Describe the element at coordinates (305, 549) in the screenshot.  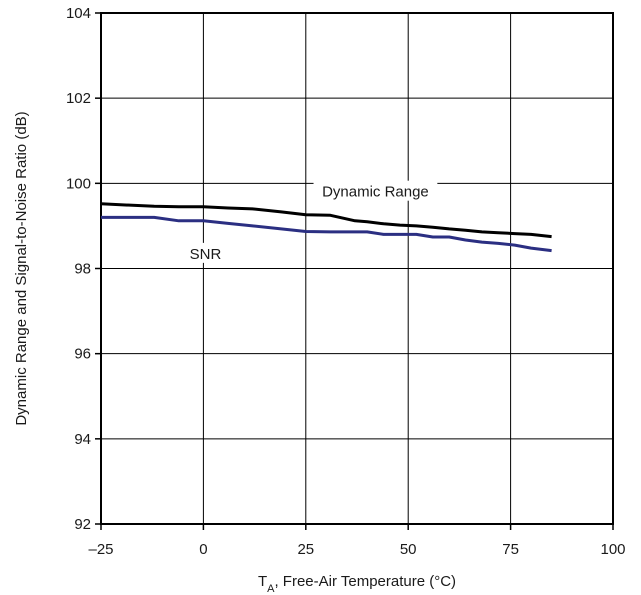
I see `x-tick-label: 25` at that location.